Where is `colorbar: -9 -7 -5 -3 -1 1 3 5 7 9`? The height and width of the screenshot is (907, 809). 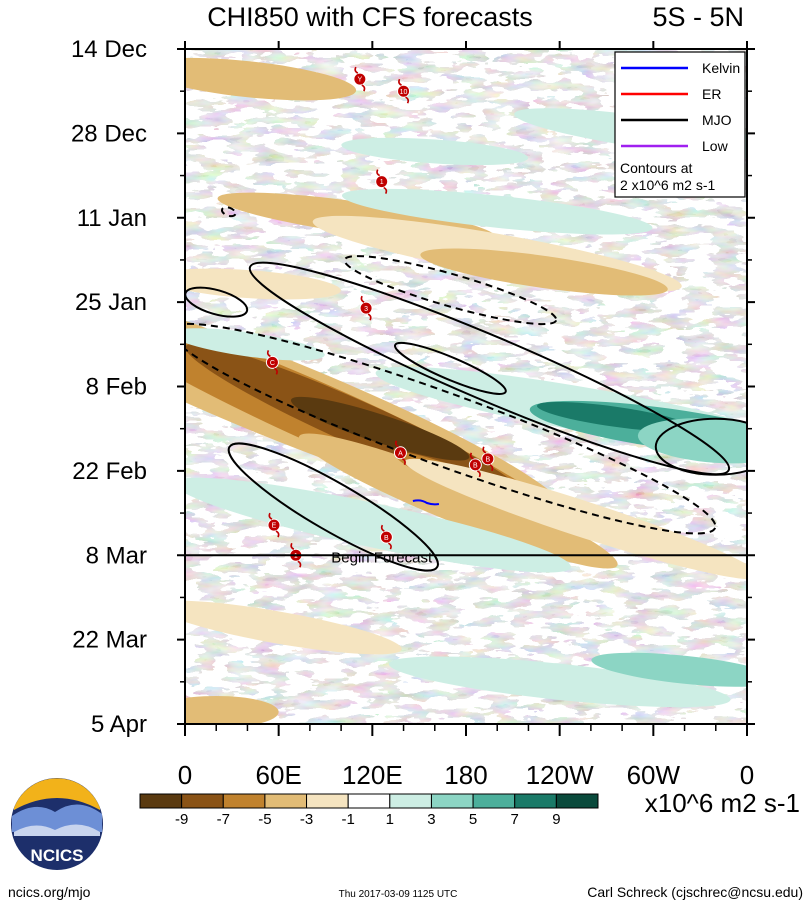 colorbar: -9 -7 -5 -3 -1 1 3 5 7 9 is located at coordinates (369, 810).